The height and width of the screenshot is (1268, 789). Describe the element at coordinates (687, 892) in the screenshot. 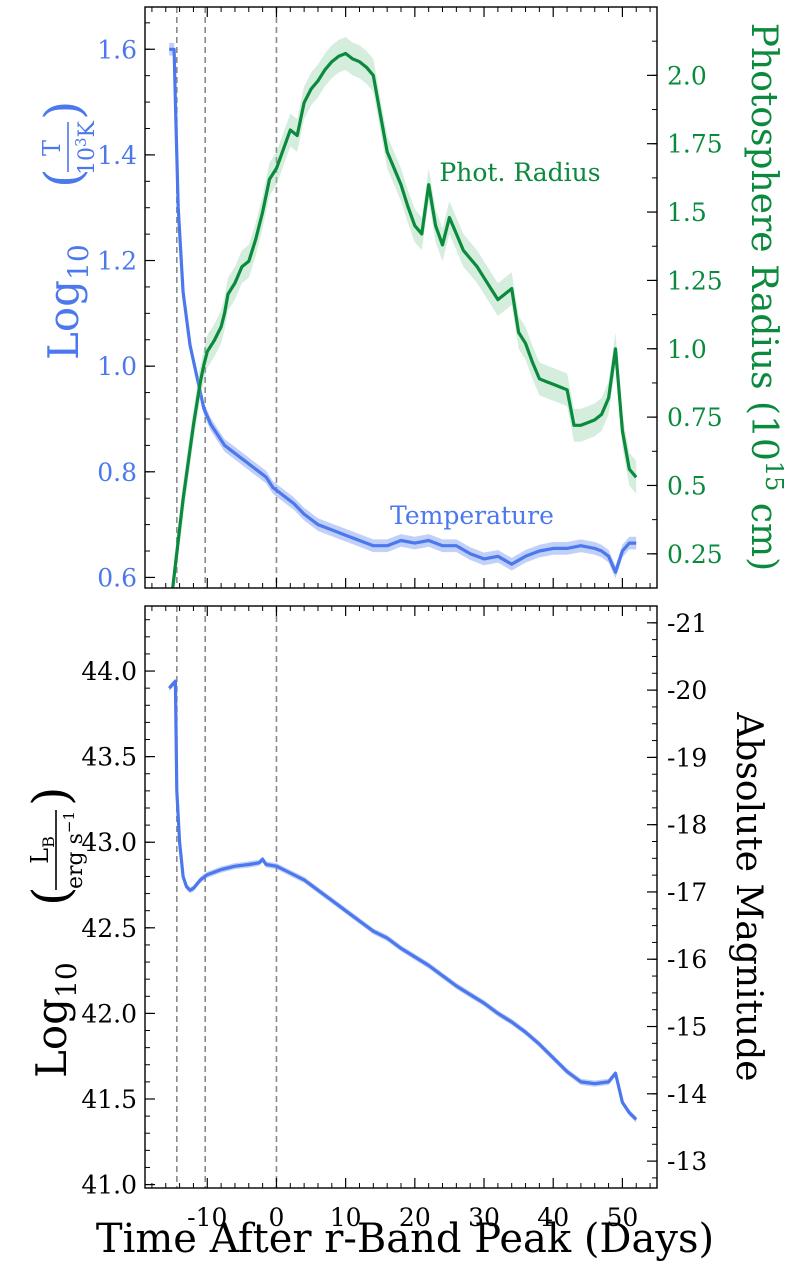

I see `right-tick-label: -17` at that location.